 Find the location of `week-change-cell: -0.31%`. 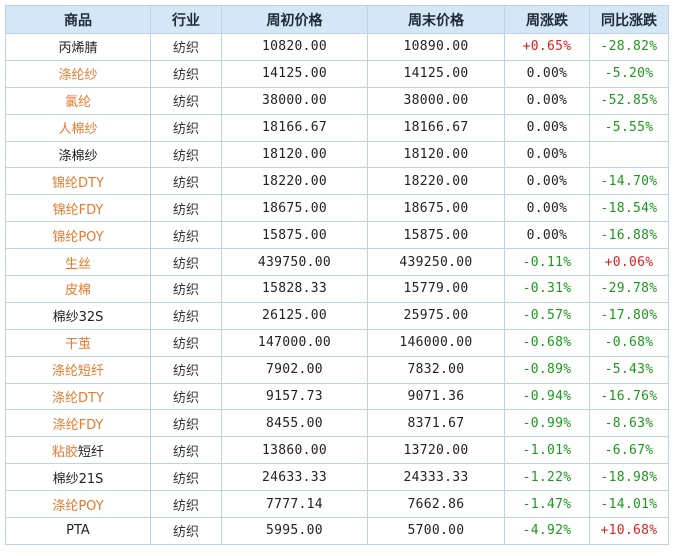

week-change-cell: -0.31% is located at coordinates (547, 289).